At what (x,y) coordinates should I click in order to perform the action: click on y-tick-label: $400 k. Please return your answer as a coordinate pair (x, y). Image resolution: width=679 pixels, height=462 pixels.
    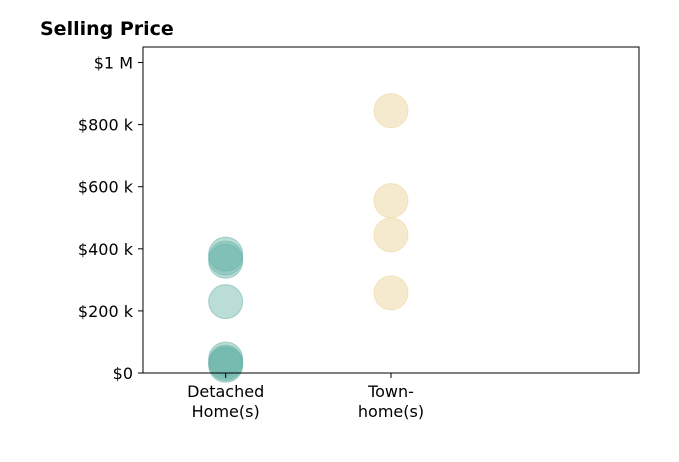
    Looking at the image, I should click on (106, 249).